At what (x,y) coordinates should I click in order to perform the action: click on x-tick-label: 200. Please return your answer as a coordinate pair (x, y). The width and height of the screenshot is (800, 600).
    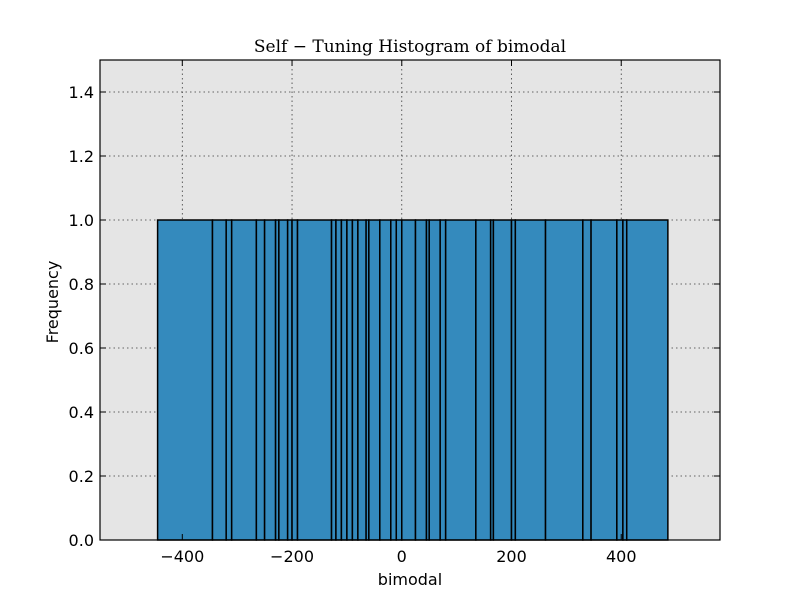
    Looking at the image, I should click on (511, 556).